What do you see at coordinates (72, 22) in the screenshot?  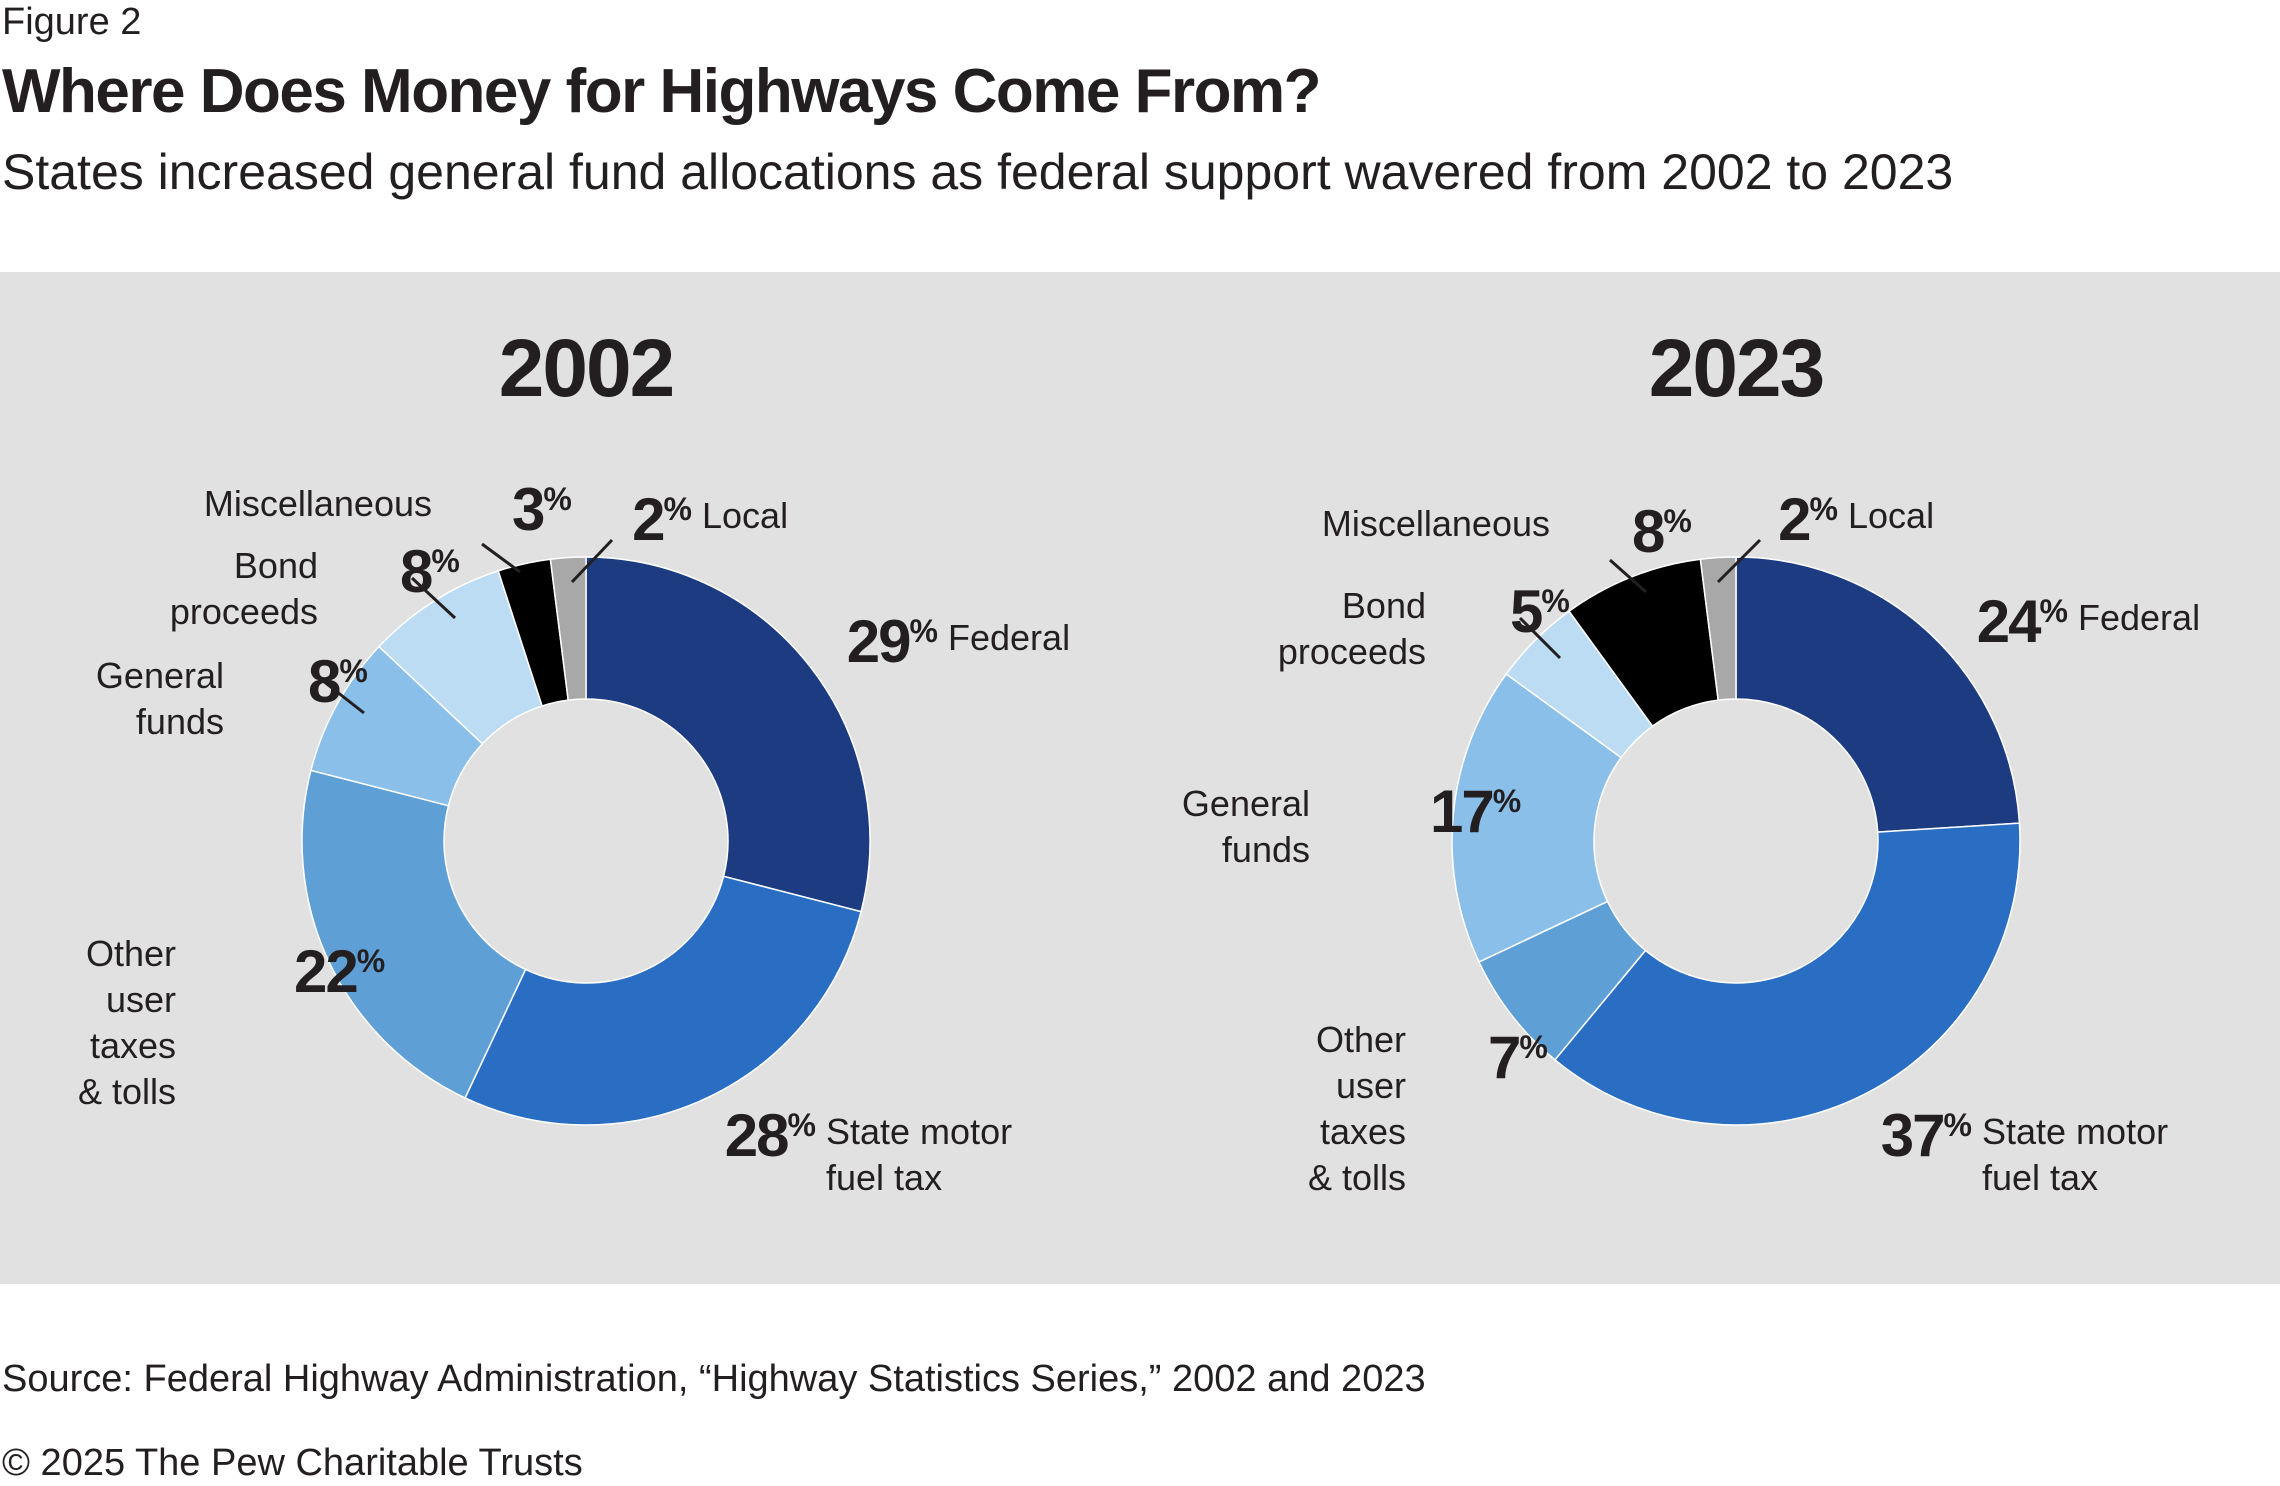 I see `figure-label: Figure 2` at bounding box center [72, 22].